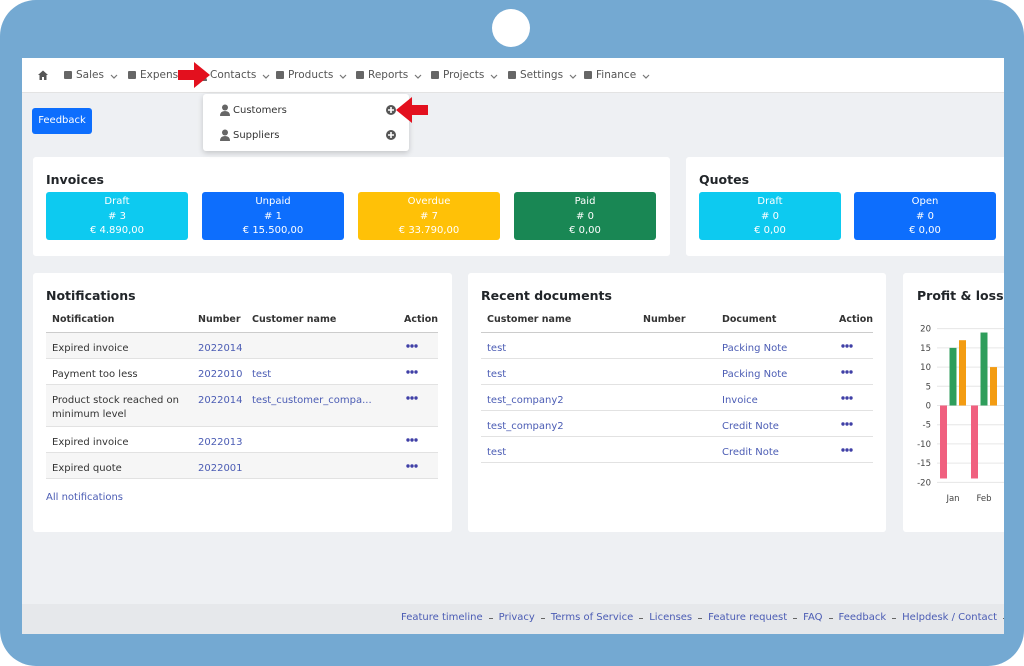 The image size is (1024, 666). Describe the element at coordinates (671, 617) in the screenshot. I see `footer-link: Licenses` at that location.